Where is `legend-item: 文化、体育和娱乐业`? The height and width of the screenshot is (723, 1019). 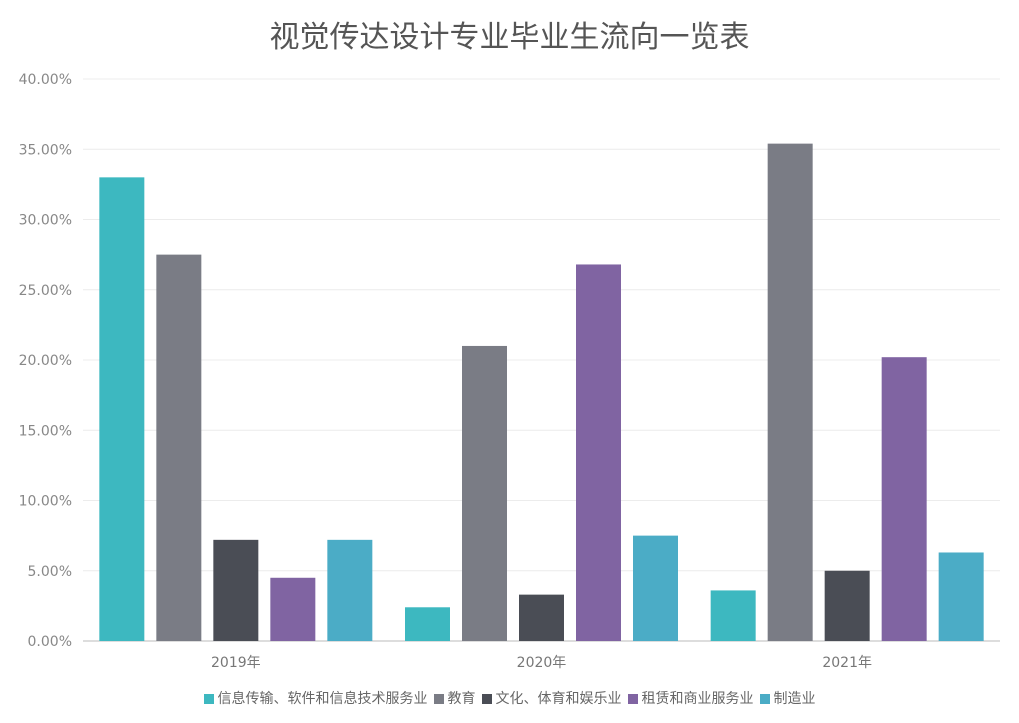
legend-item: 文化、体育和娱乐业 is located at coordinates (551, 698).